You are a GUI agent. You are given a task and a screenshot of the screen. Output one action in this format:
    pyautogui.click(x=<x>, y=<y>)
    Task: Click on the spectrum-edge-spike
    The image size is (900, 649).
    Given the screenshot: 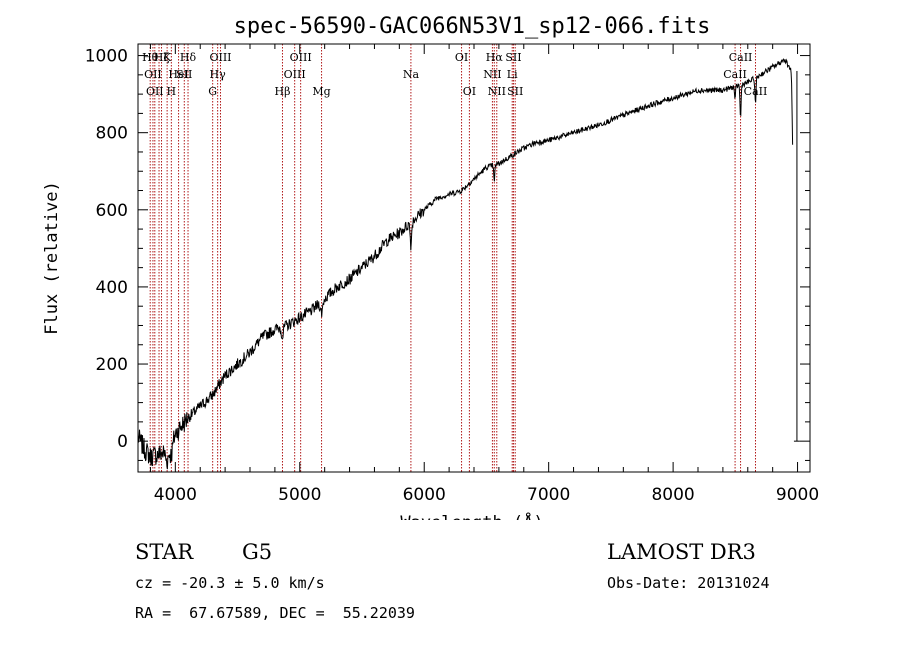 What is the action you would take?
    pyautogui.click(x=796, y=256)
    